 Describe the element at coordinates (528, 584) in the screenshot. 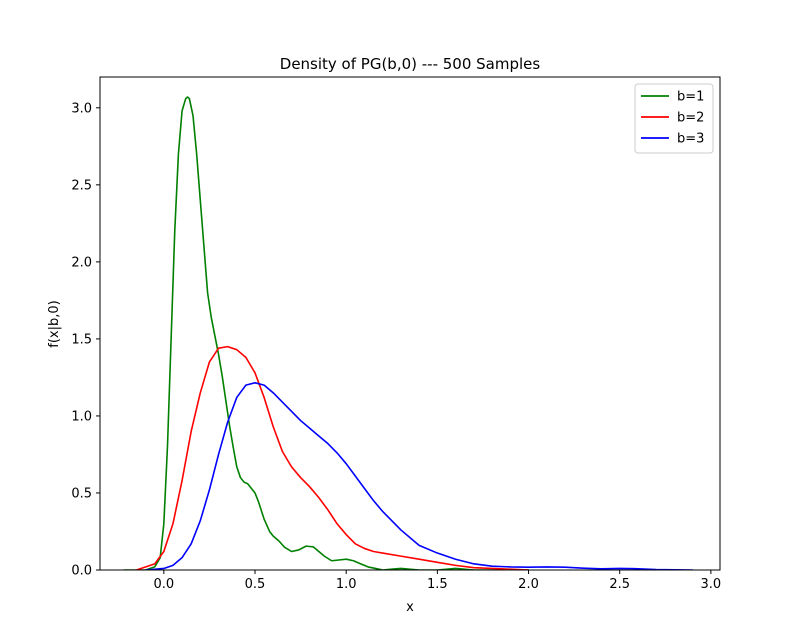

I see `x-tick-label: 2.0` at that location.